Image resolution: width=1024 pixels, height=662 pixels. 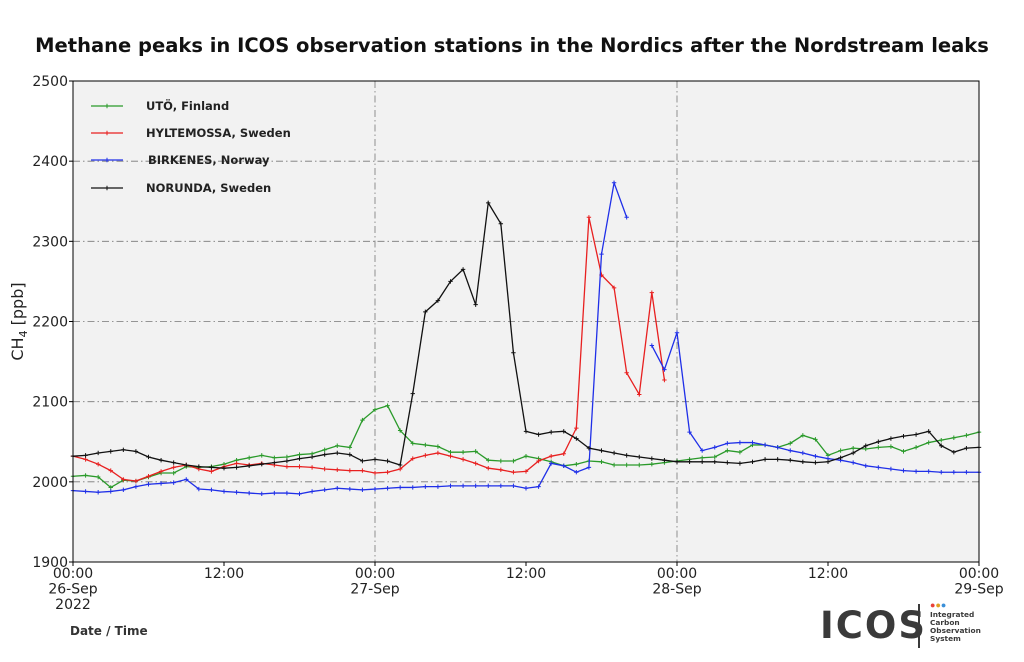 What do you see at coordinates (73, 605) in the screenshot?
I see `x-tick-label: 2022` at bounding box center [73, 605].